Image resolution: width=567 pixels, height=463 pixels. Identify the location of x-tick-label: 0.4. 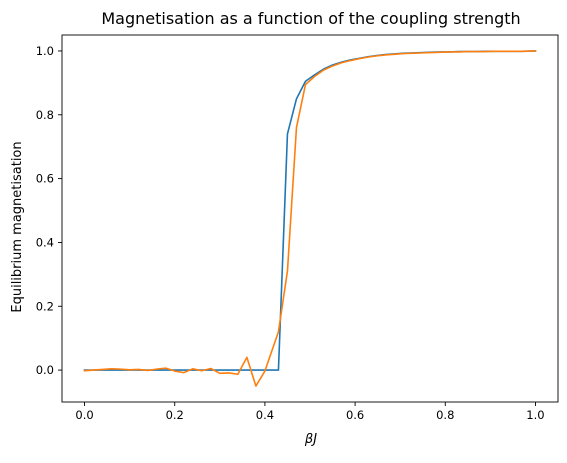
(265, 415).